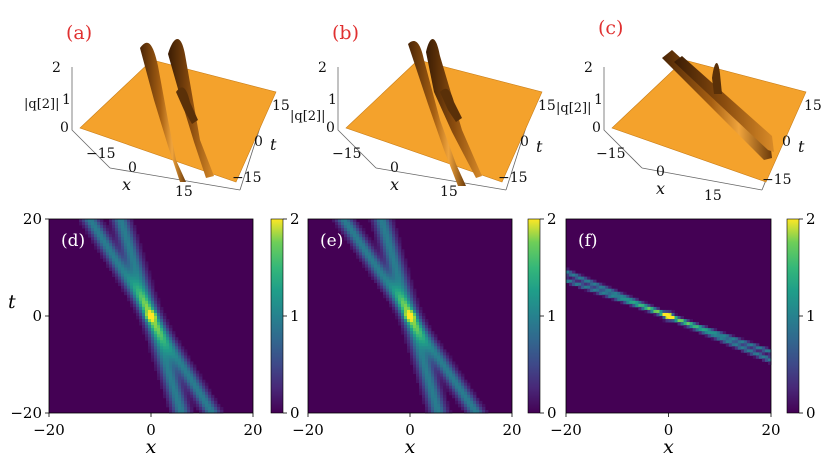 The height and width of the screenshot is (457, 830). What do you see at coordinates (91, 118) in the screenshot?
I see `box-edge` at bounding box center [91, 118].